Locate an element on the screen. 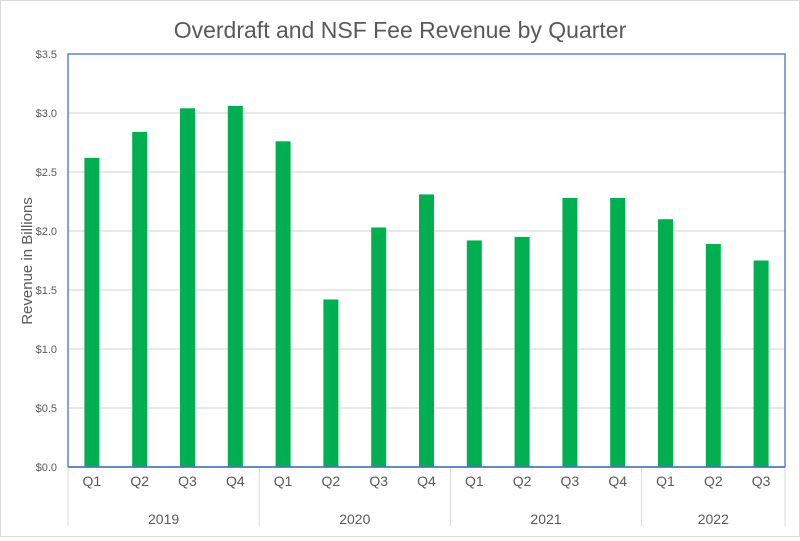 The width and height of the screenshot is (800, 541). y-tick-label: $1.5 is located at coordinates (46, 291).